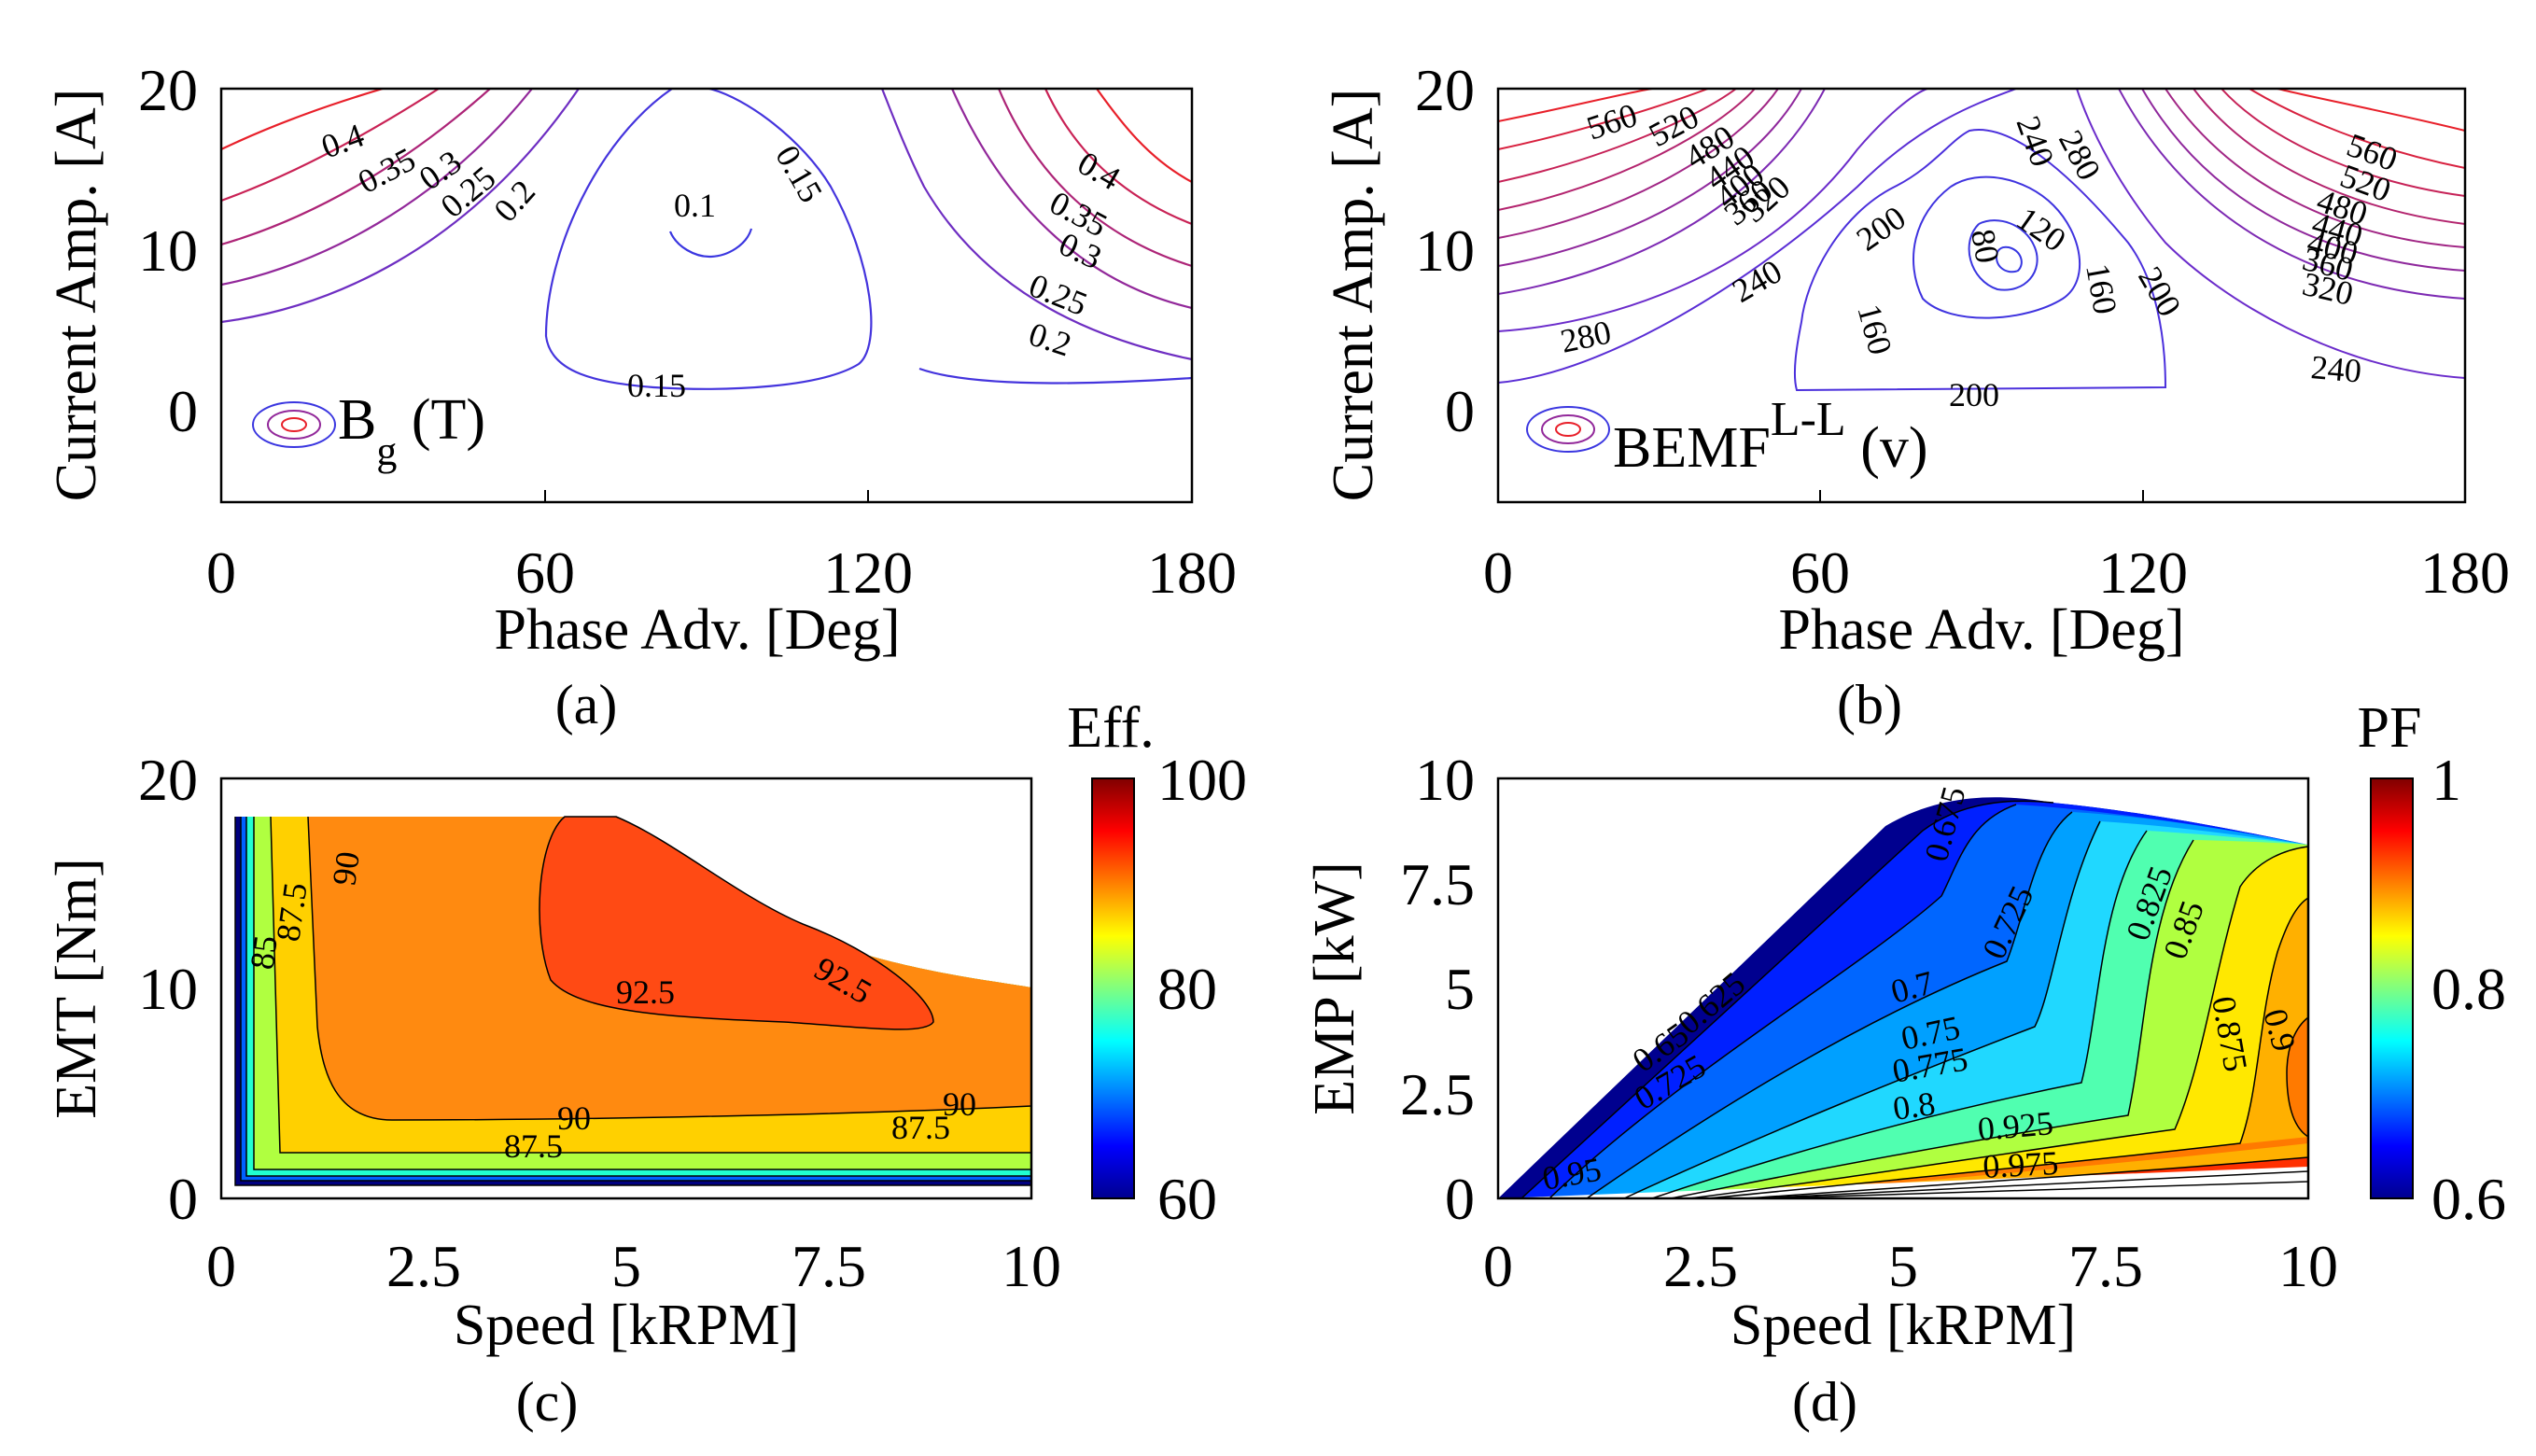  Describe the element at coordinates (1058, 294) in the screenshot. I see `contour-label: 0.25` at that location.